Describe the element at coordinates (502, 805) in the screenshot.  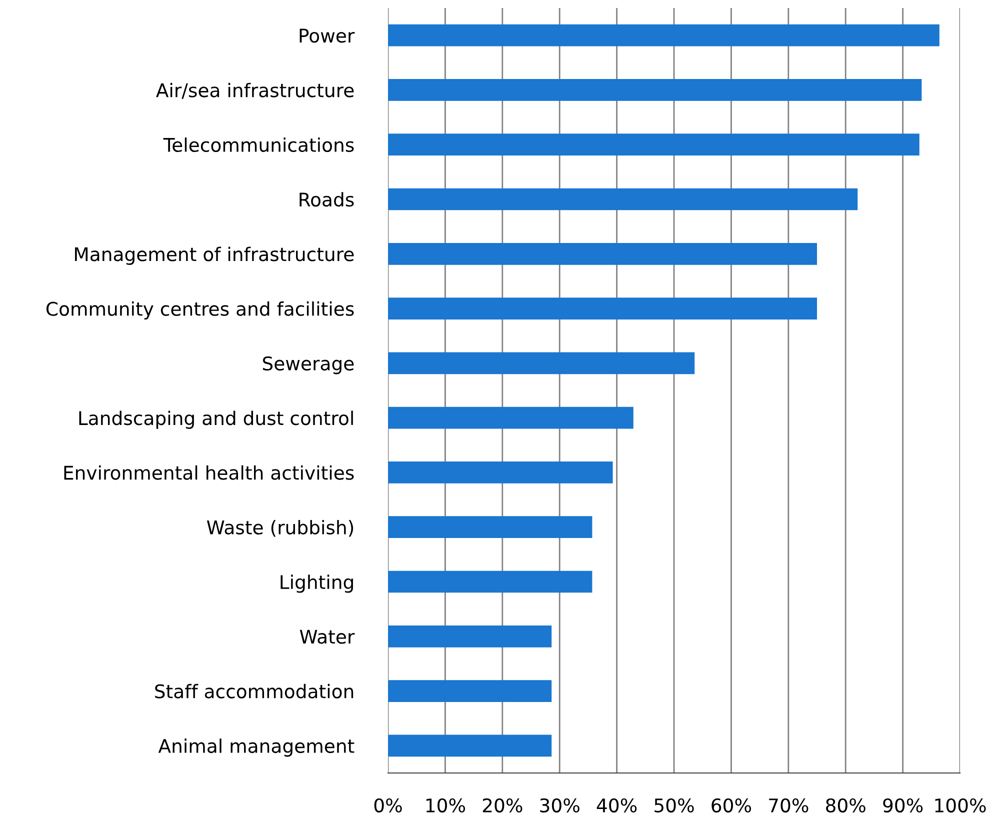
I see `x-tick-label: 20%` at that location.